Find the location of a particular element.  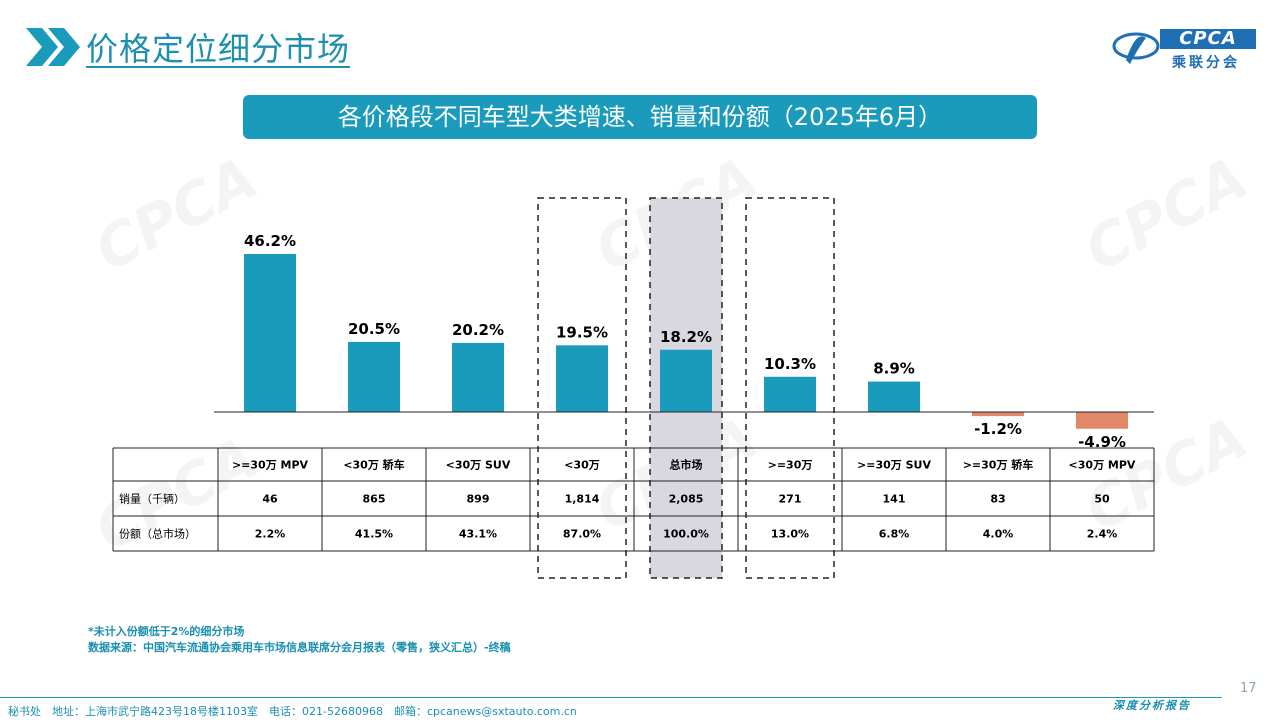

table-cell: 46 is located at coordinates (270, 499).